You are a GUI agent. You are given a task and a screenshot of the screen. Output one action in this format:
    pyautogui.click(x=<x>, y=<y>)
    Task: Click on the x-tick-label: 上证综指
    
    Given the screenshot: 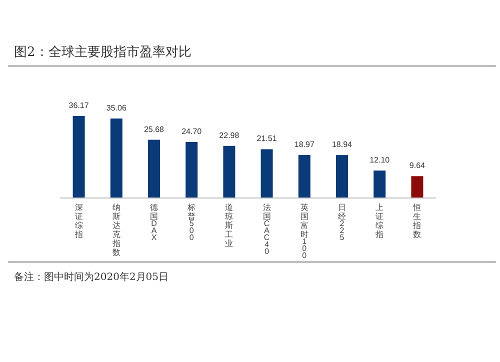 What is the action you would take?
    pyautogui.click(x=379, y=221)
    